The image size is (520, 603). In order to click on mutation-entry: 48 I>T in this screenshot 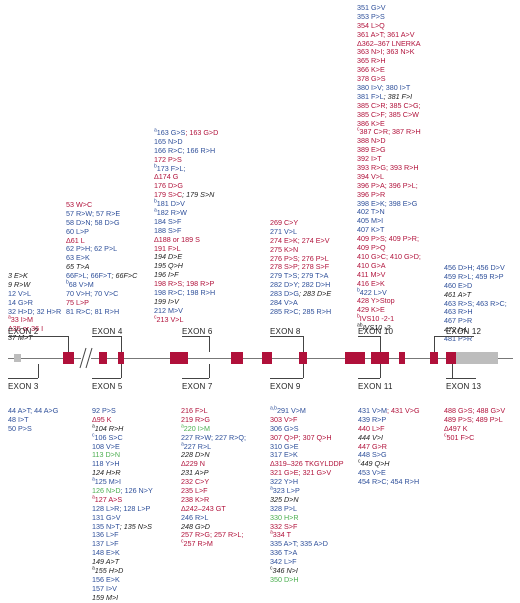, I will do `click(33, 419)`.